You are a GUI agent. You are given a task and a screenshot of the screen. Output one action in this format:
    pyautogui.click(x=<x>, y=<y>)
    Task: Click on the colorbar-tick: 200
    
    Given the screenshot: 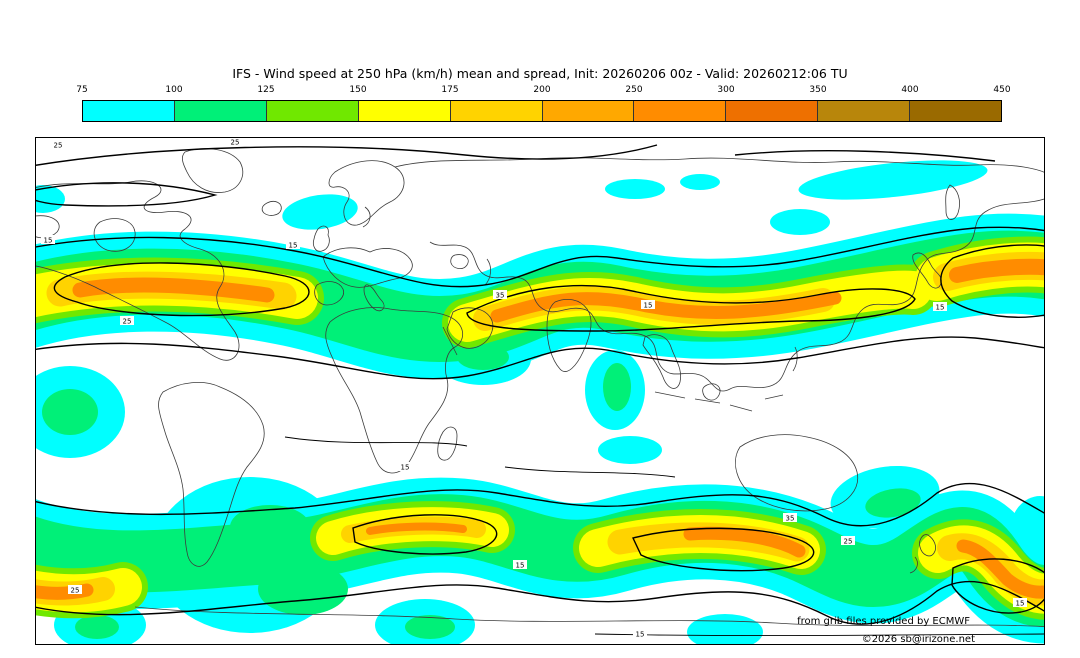 What is the action you would take?
    pyautogui.click(x=542, y=90)
    